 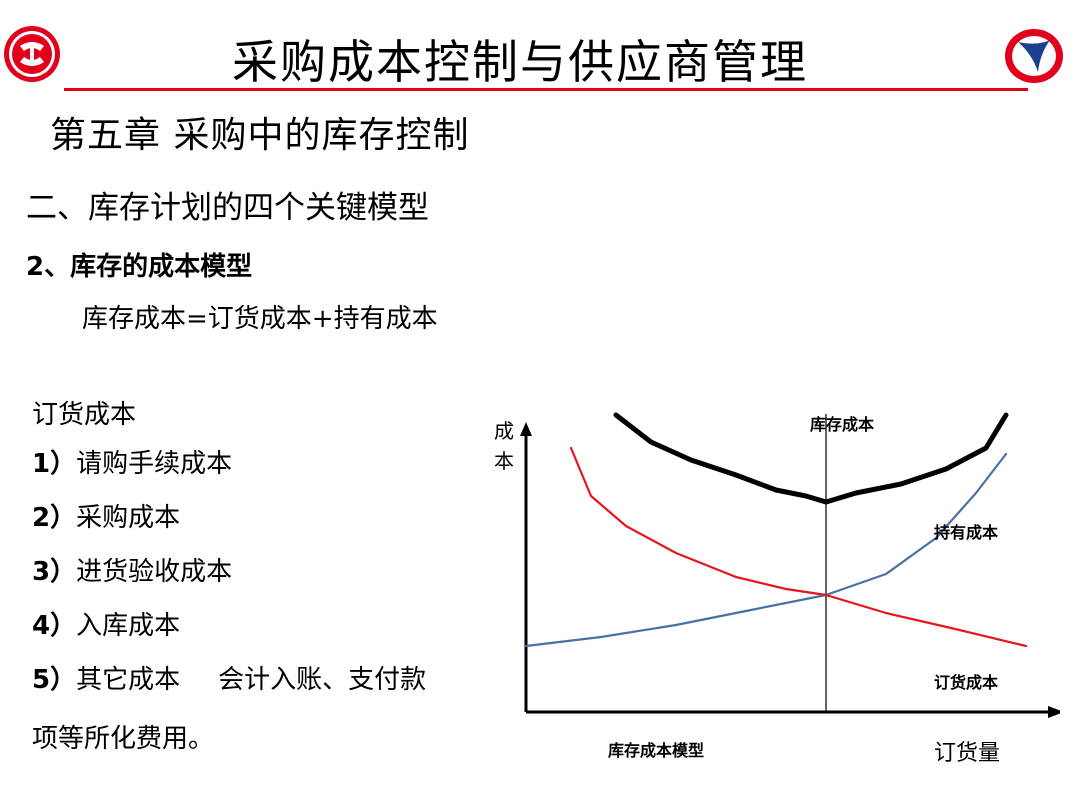 What do you see at coordinates (1054, 712) in the screenshot?
I see `x-axis-arrow` at bounding box center [1054, 712].